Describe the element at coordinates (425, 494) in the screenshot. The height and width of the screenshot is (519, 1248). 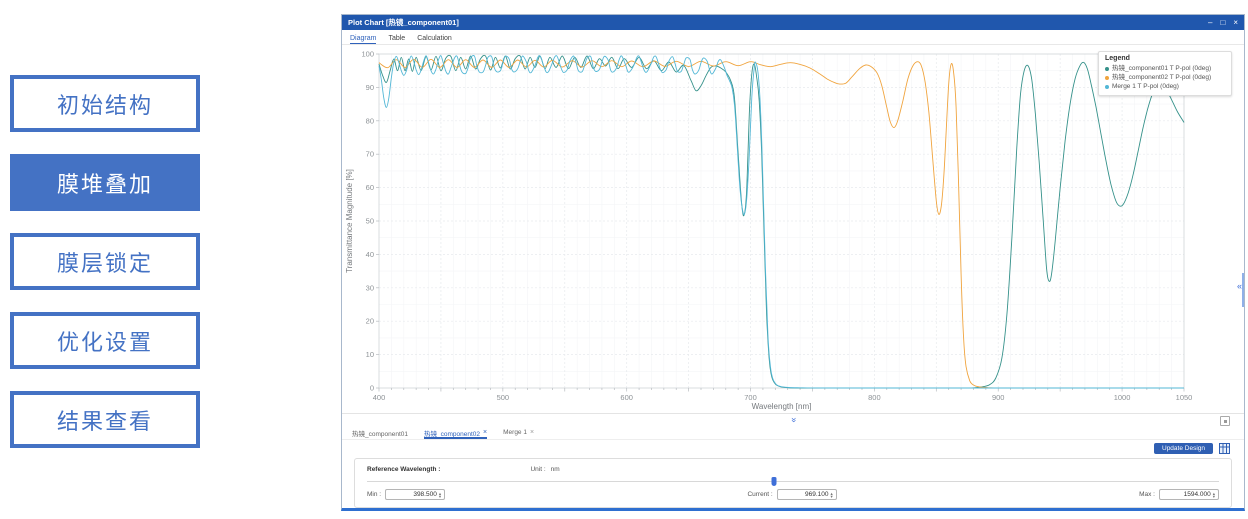
I see `min-value: 398.500` at that location.